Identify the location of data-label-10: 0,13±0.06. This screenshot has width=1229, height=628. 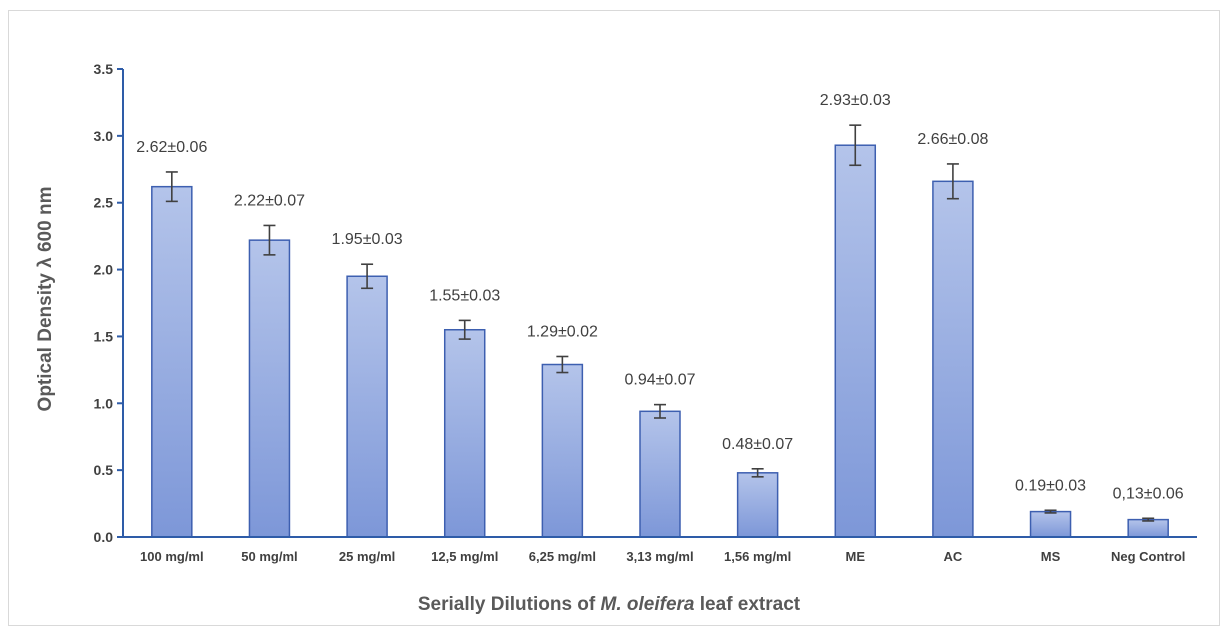
(1148, 493).